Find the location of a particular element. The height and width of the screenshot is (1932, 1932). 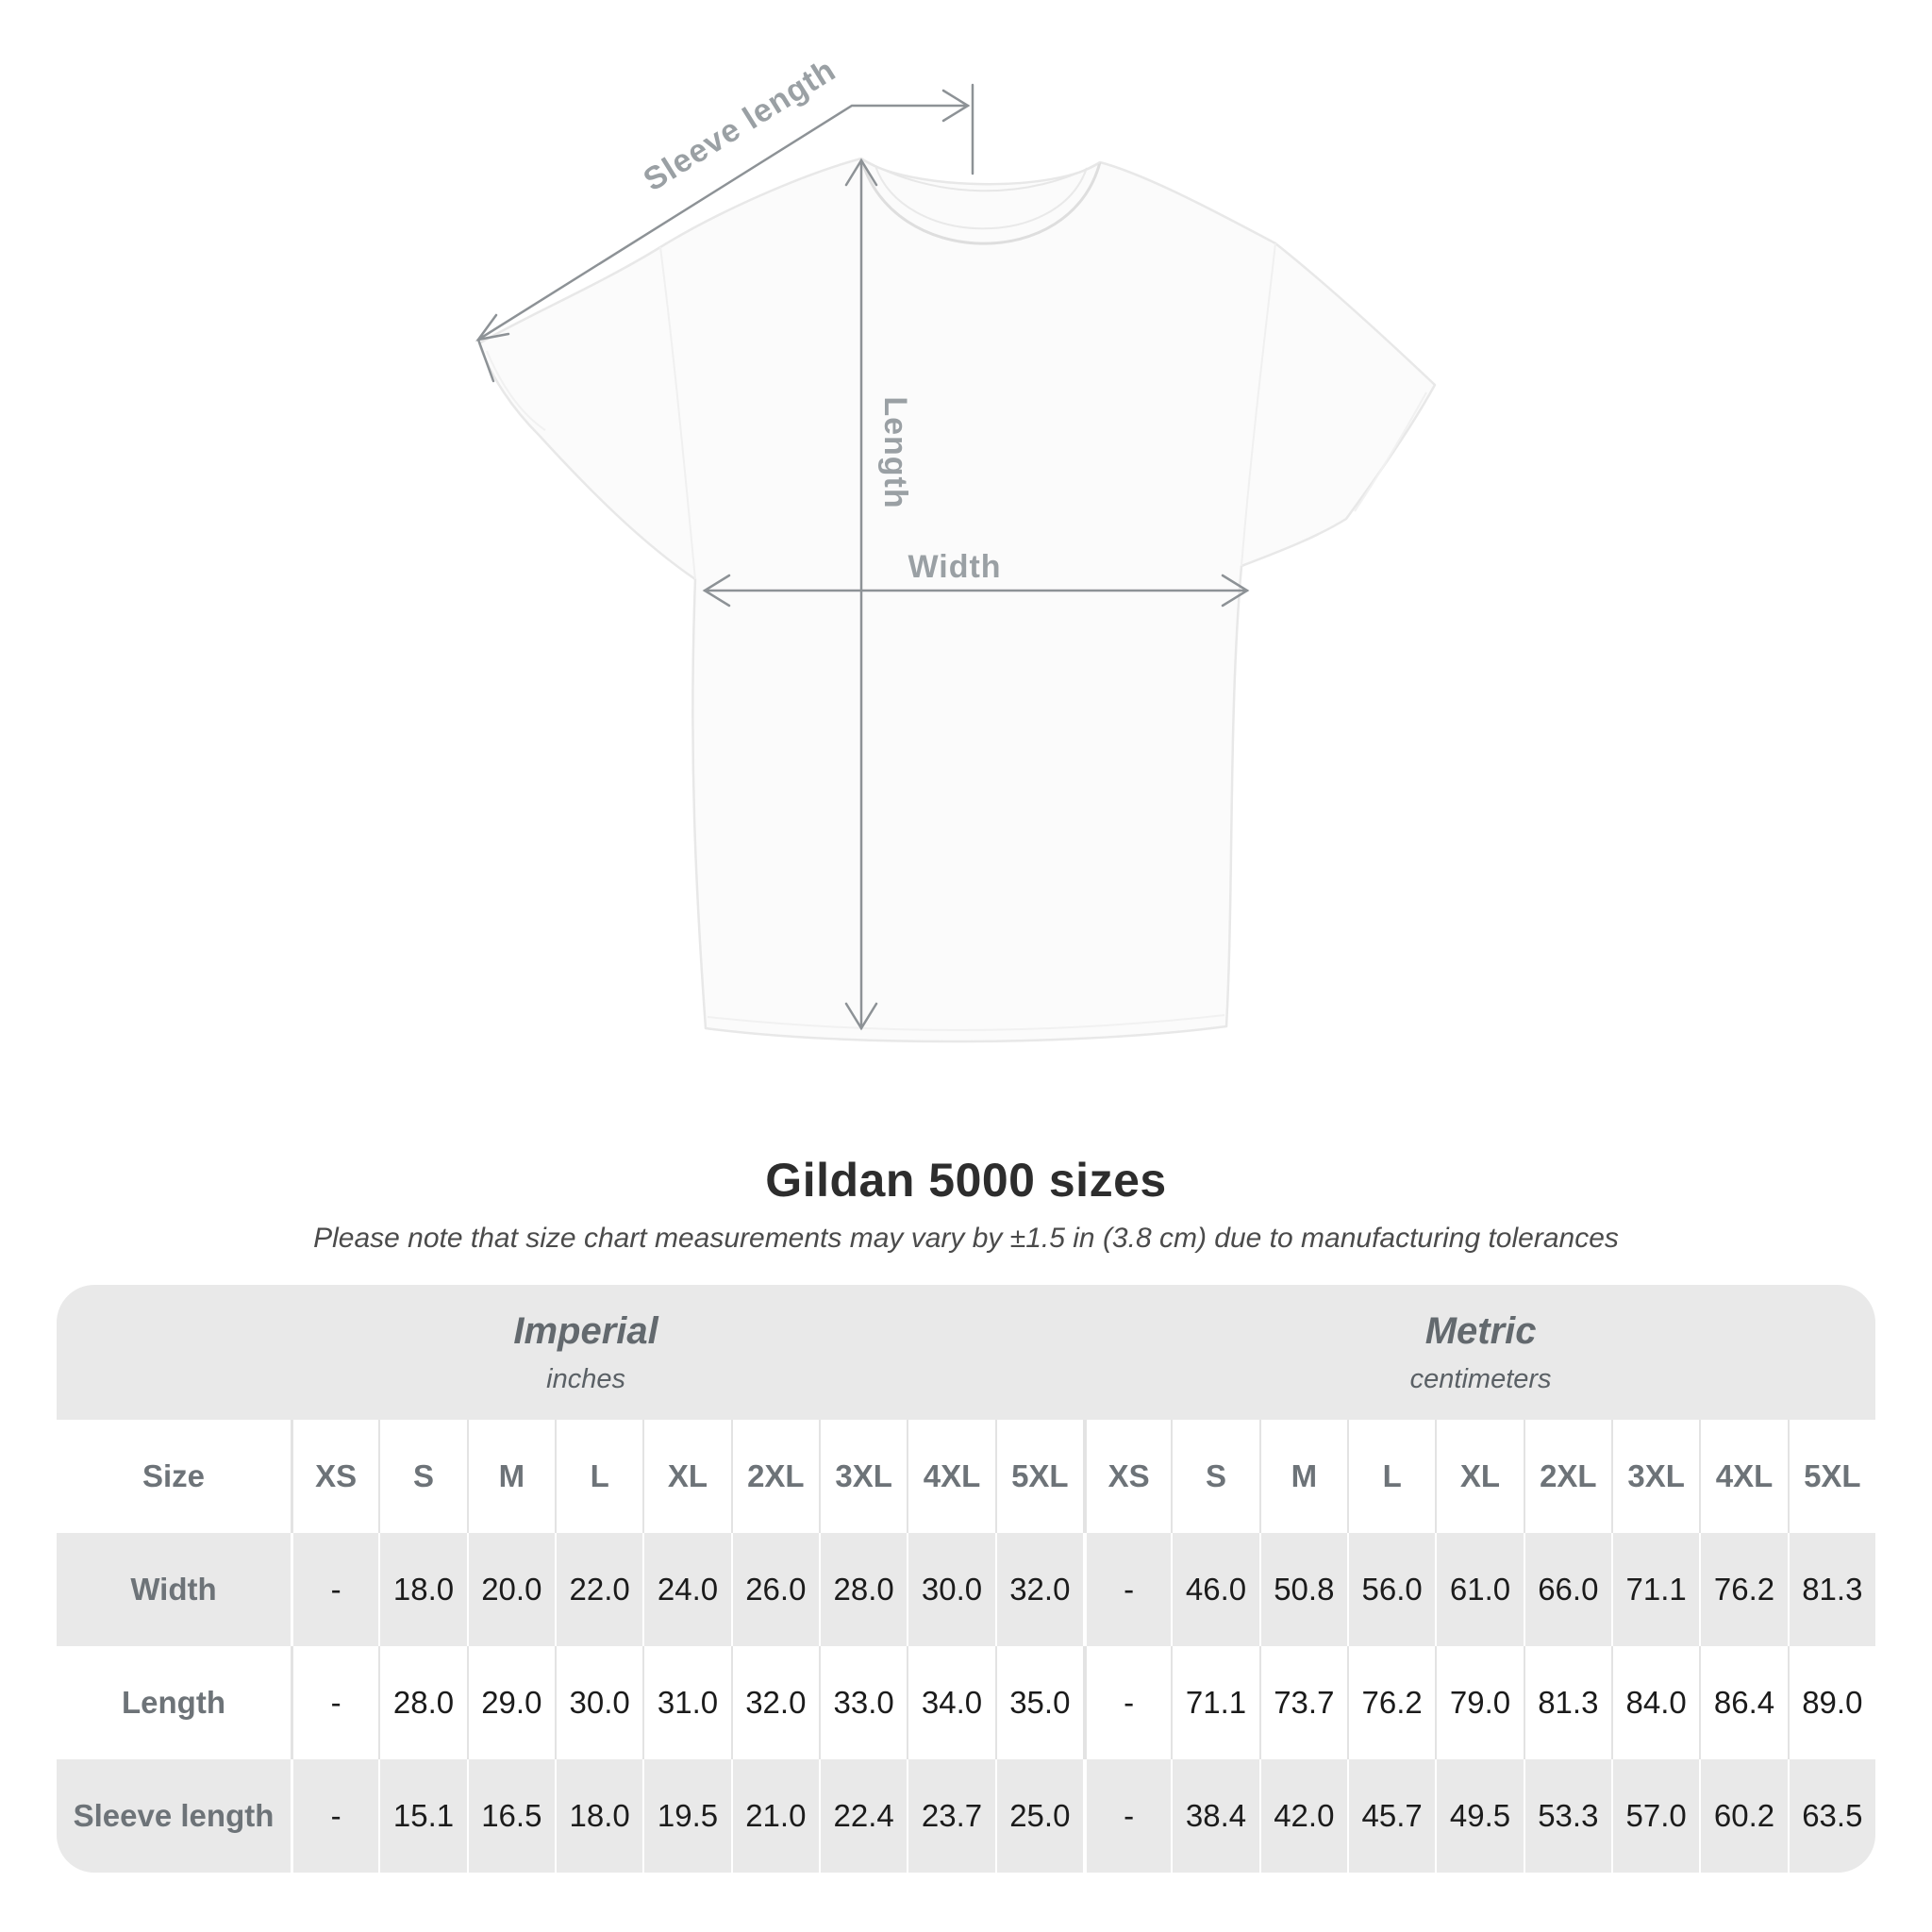

table-cell: 63.5 is located at coordinates (1831, 1816).